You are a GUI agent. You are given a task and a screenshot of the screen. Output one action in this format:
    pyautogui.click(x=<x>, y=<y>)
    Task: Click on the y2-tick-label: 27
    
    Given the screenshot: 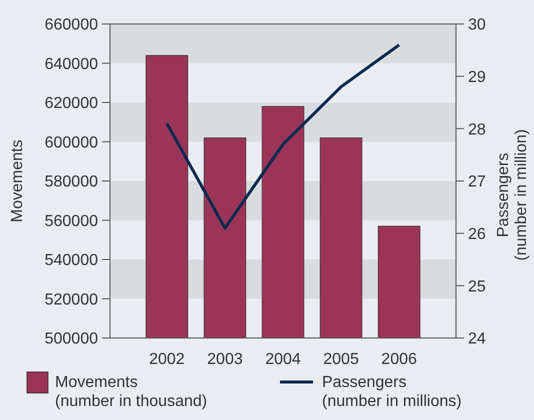 What is the action you would take?
    pyautogui.click(x=477, y=182)
    